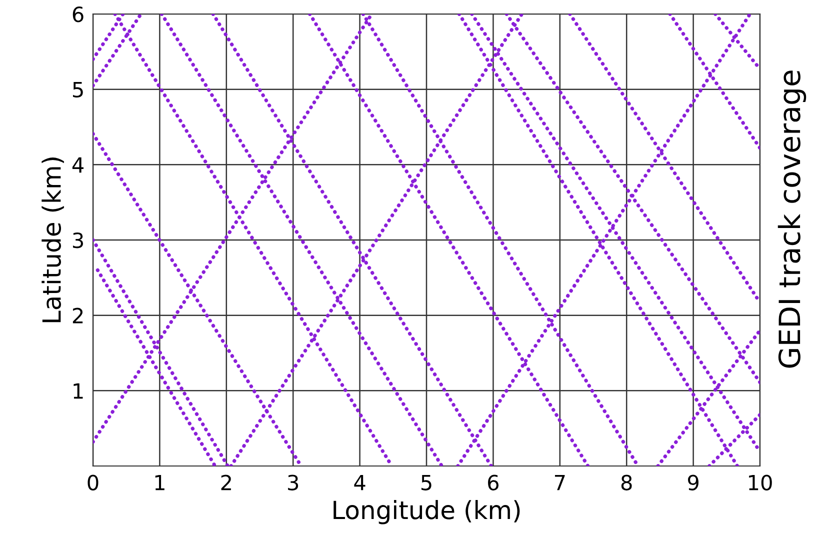 Image resolution: width=820 pixels, height=548 pixels. I want to click on x-tick-label: 4, so click(360, 482).